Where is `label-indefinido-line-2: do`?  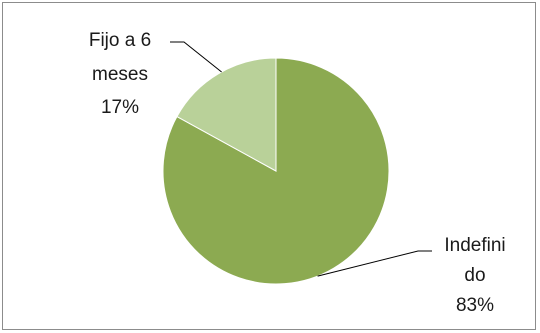 label-indefinido-line-2: do is located at coordinates (474, 275).